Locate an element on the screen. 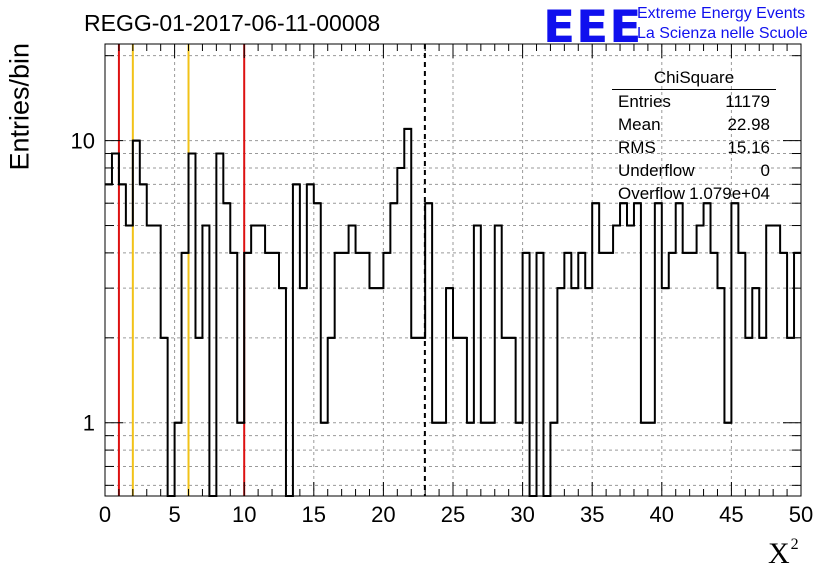 The image size is (836, 572). eee-logo: EEE is located at coordinates (593, 27).